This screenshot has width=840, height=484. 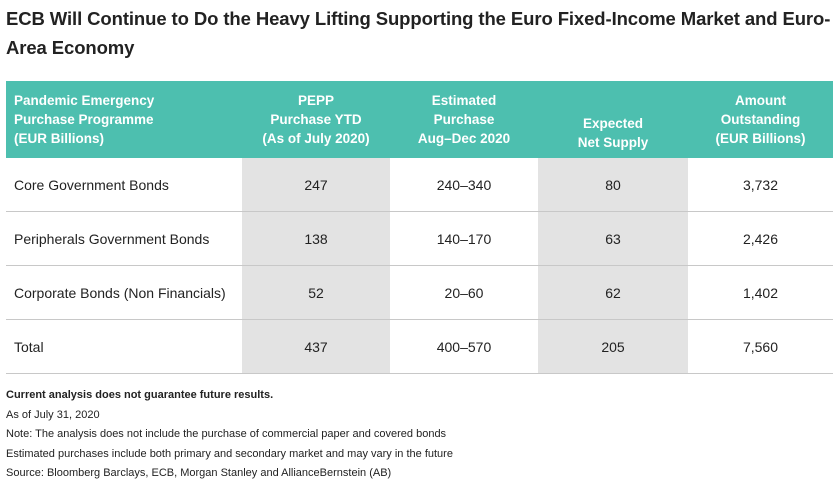 I want to click on header-amount-outstanding: Amount Outstanding (EUR Billions), so click(x=760, y=119).